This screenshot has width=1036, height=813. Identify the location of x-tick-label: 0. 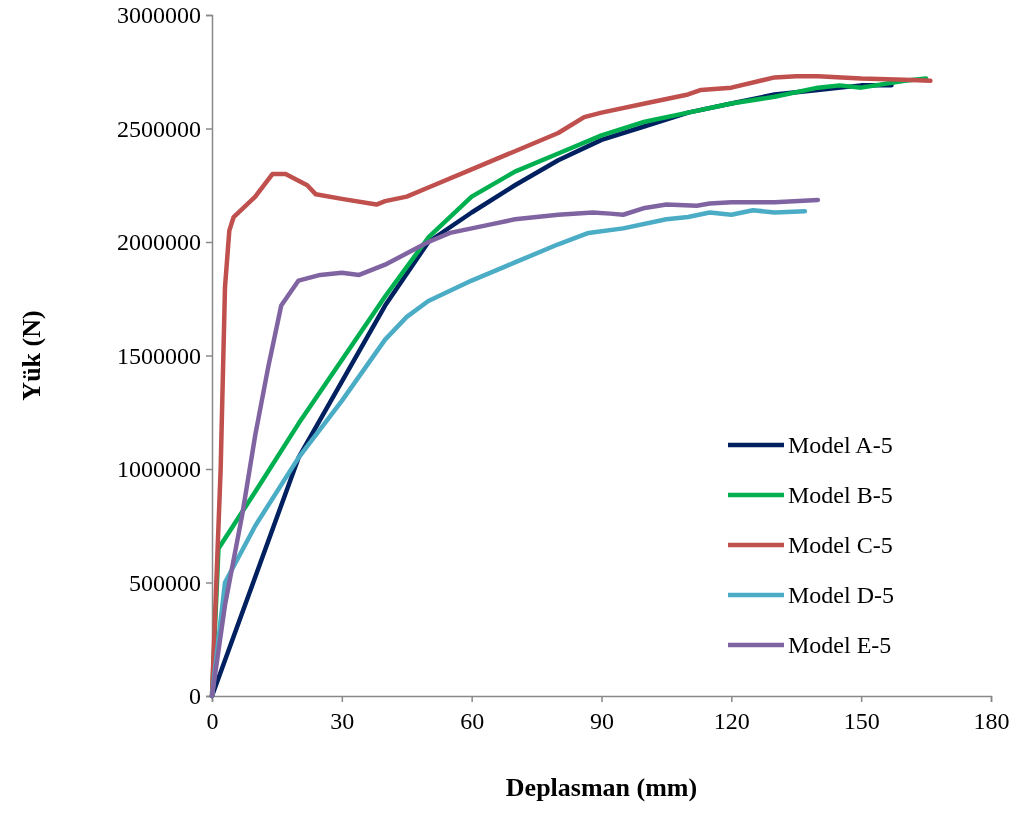
(212, 721).